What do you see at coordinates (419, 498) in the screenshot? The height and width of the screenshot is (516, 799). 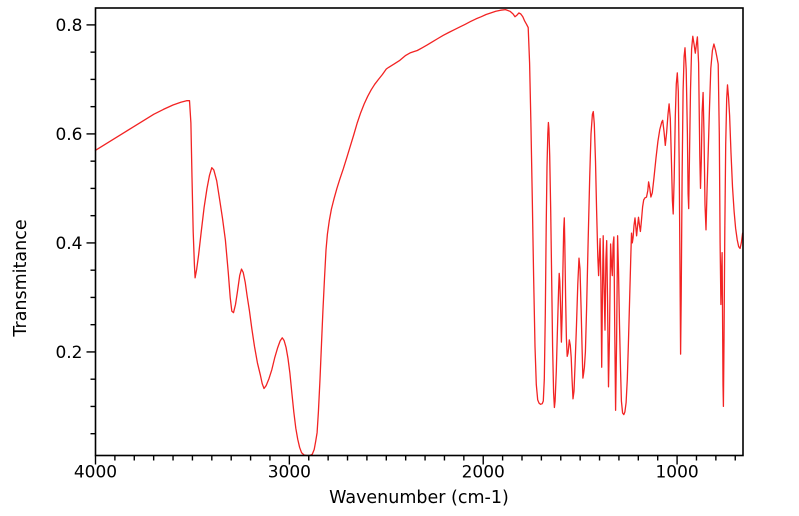 I see `x-axis-label: Wavenumber (cm-1)` at bounding box center [419, 498].